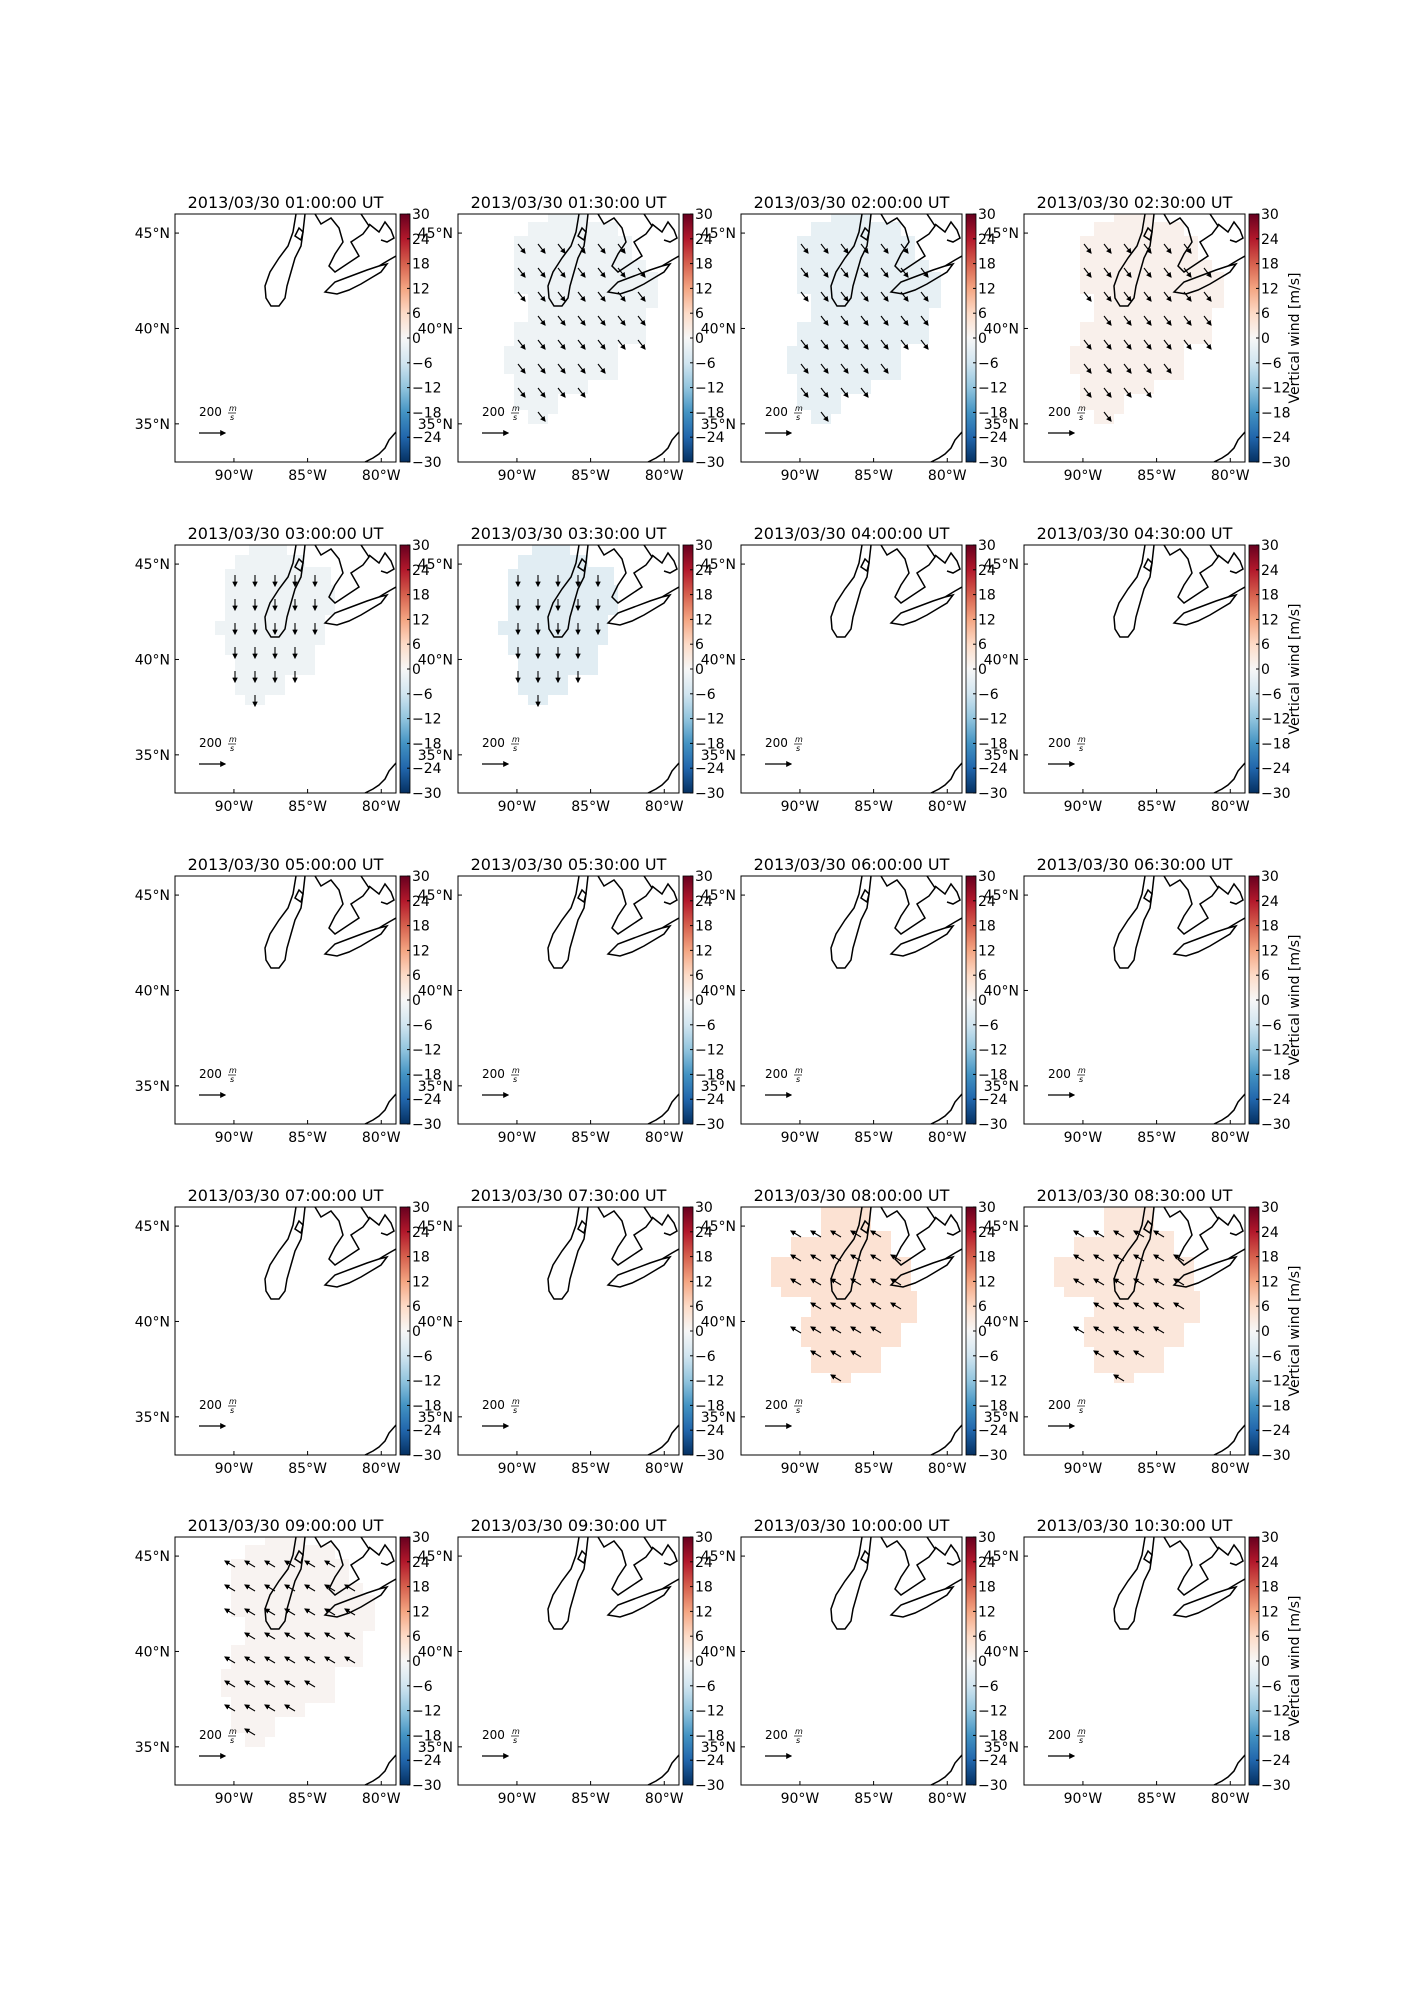 This screenshot has height=2010, width=1410. What do you see at coordinates (1265, 976) in the screenshot?
I see `colorbar-tick-label: 6` at bounding box center [1265, 976].